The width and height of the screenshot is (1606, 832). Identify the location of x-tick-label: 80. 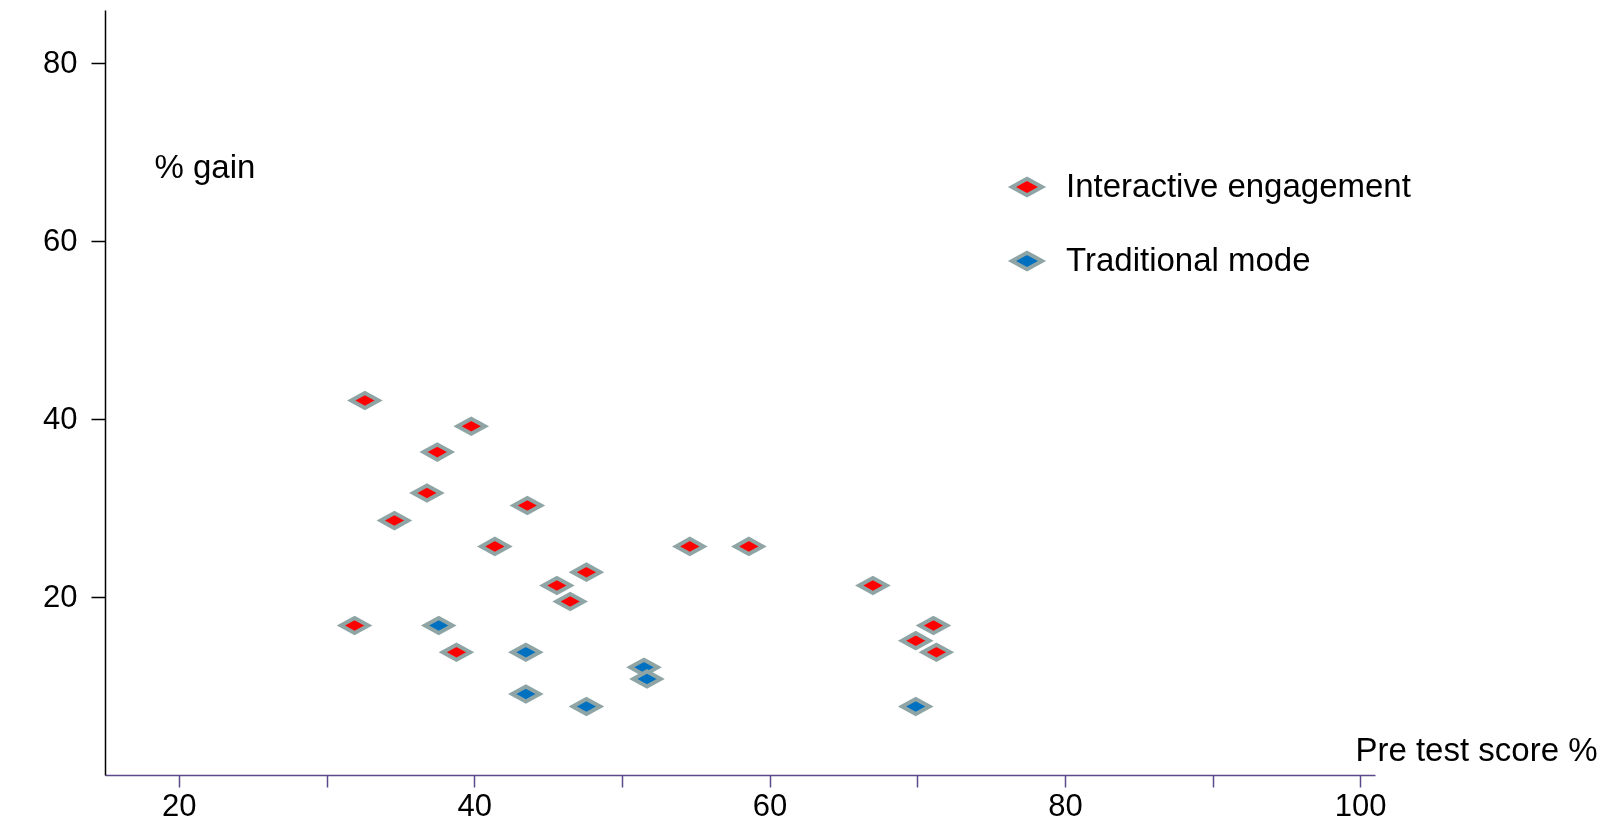
(1065, 805).